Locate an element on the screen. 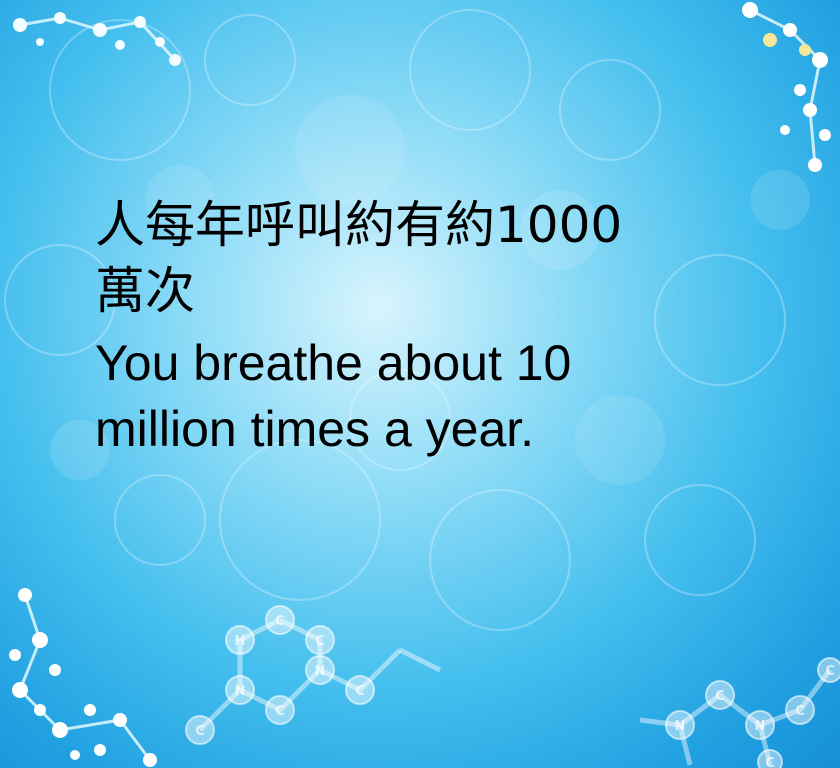  atom-letter: H is located at coordinates (240, 641).